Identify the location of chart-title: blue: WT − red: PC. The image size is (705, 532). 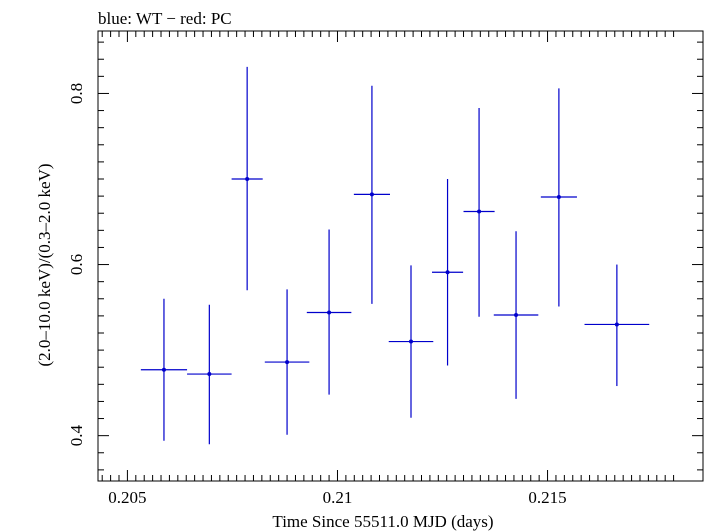
(165, 18).